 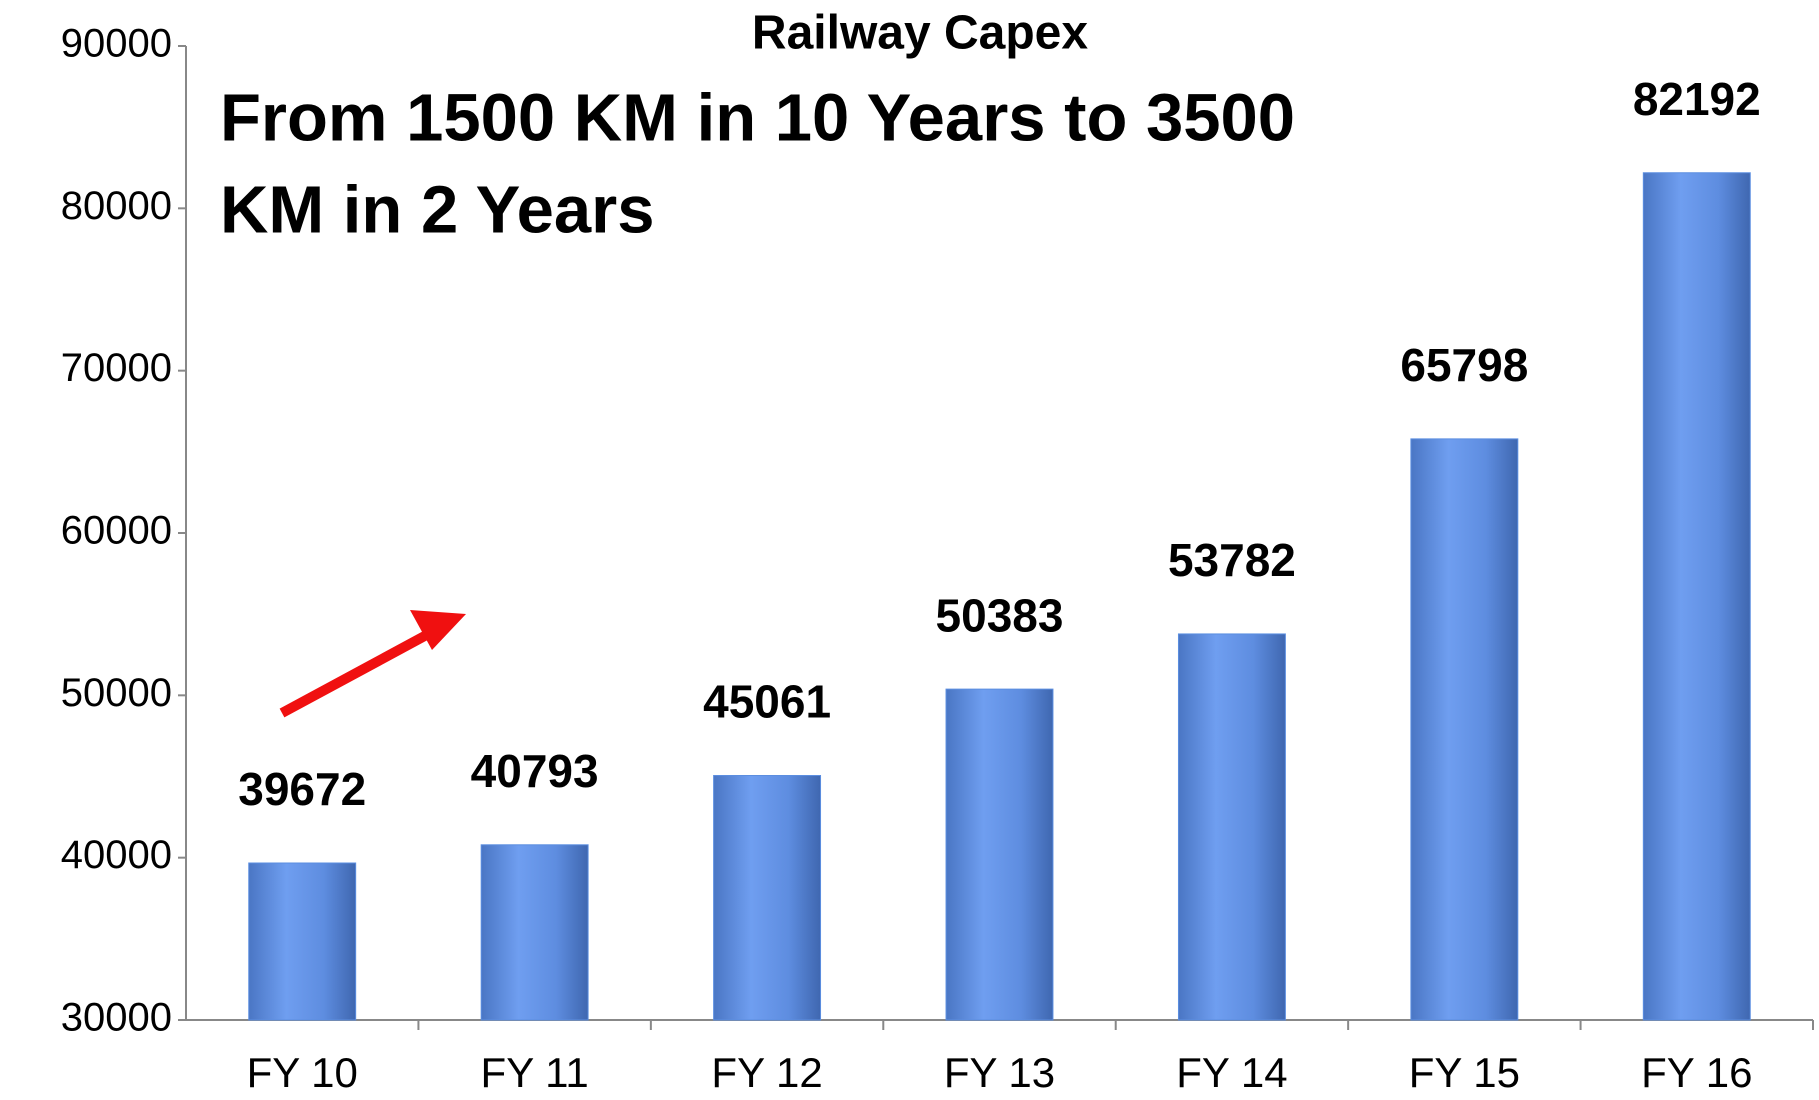 What do you see at coordinates (999, 1072) in the screenshot?
I see `x-tick-label: FY 13` at bounding box center [999, 1072].